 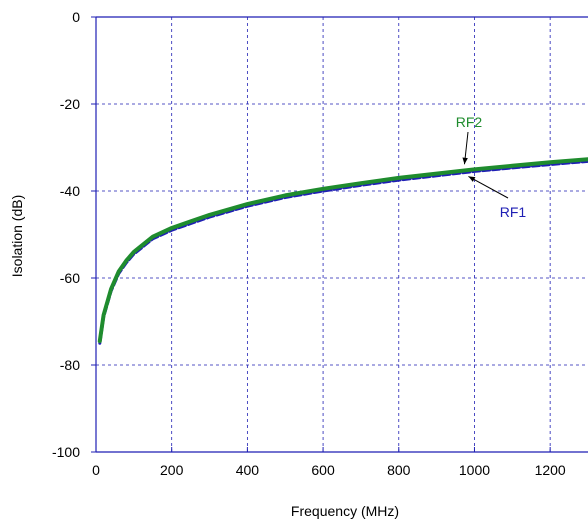 I want to click on x-tick-label: 200, so click(x=172, y=470).